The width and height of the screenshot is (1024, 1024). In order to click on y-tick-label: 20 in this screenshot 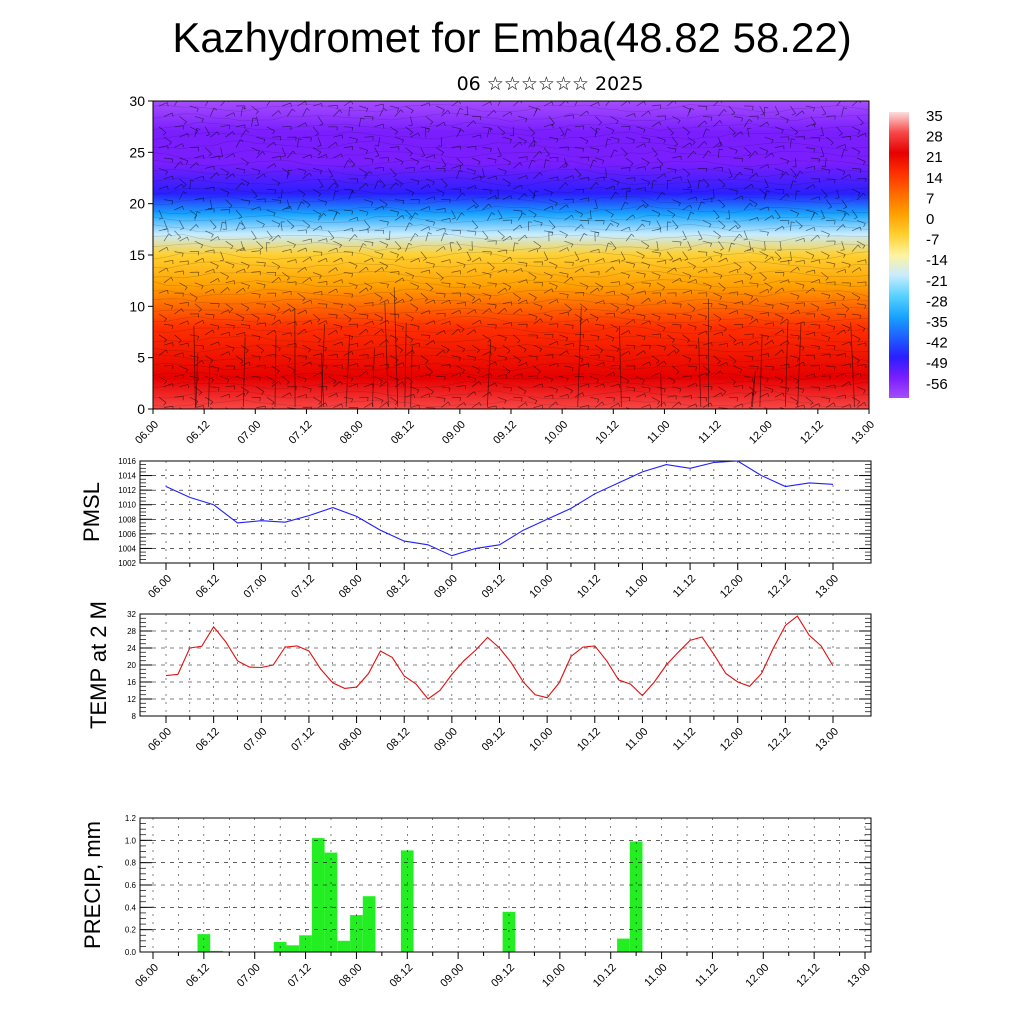, I will do `click(137, 204)`.